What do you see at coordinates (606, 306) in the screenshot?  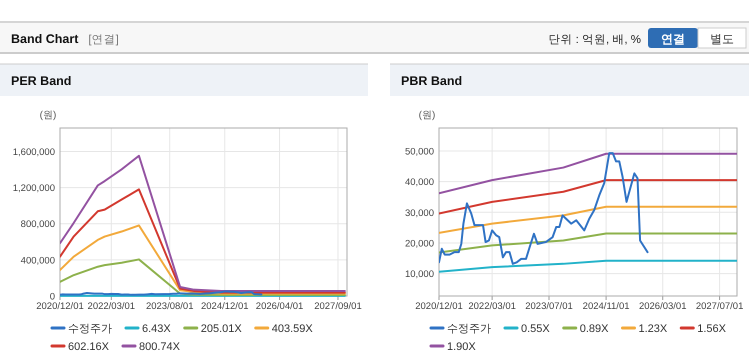 I see `x-tick-label: 2024/11/01` at bounding box center [606, 306].